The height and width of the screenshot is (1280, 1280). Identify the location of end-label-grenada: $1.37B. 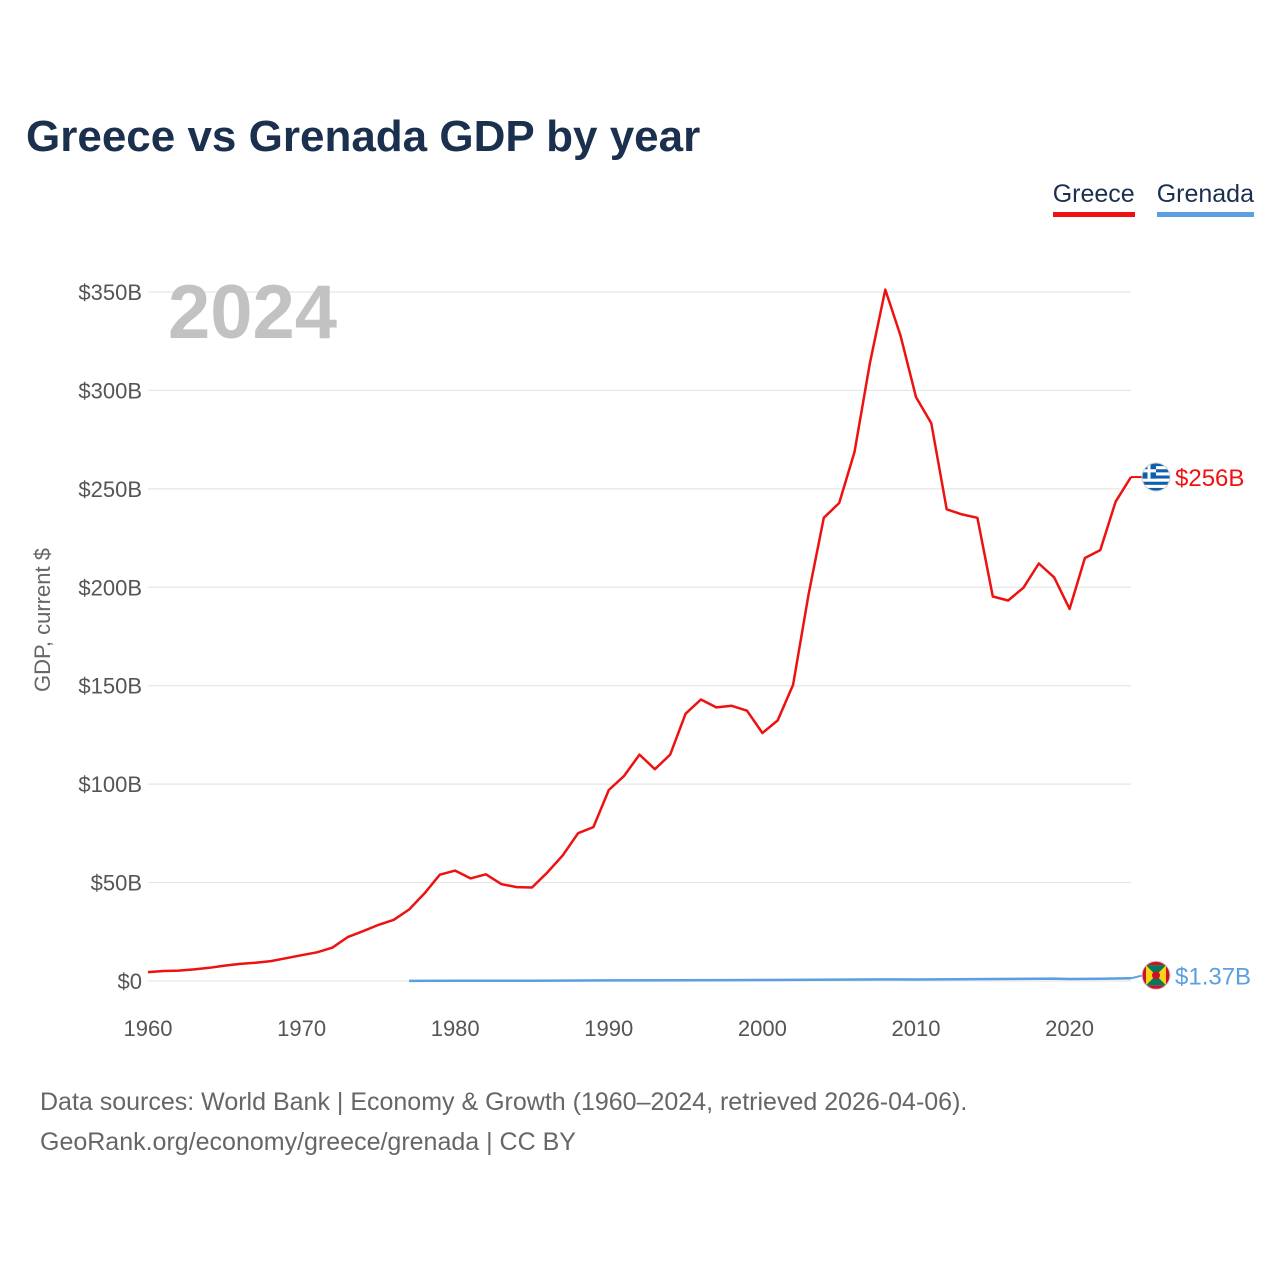
(1213, 976).